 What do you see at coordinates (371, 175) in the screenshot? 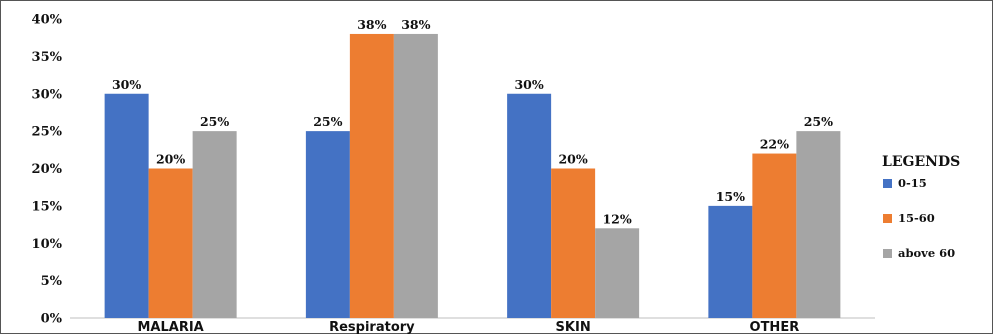
I see `bar-15-60-respiratory` at bounding box center [371, 175].